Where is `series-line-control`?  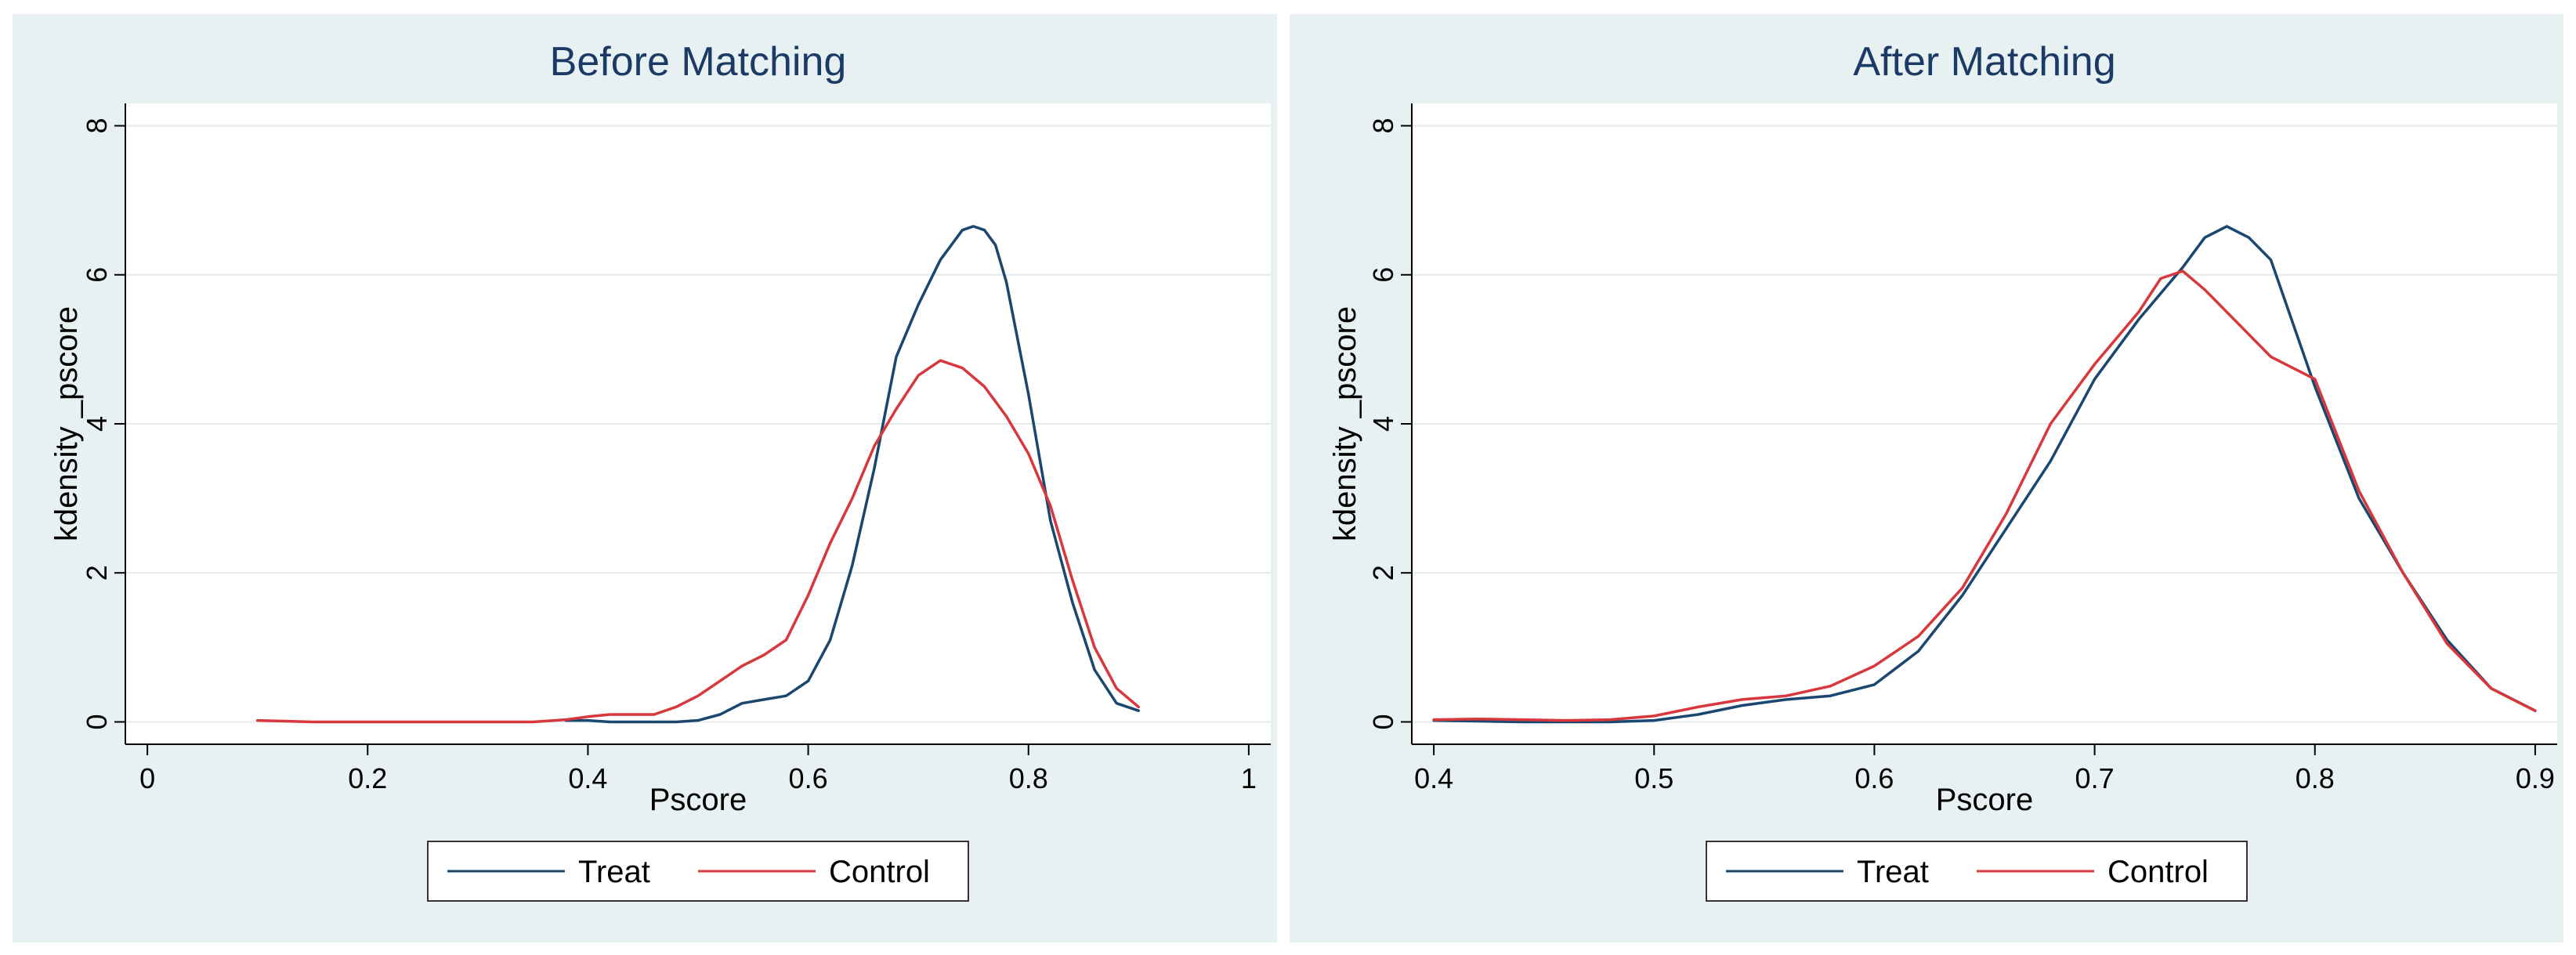
series-line-control is located at coordinates (698, 541).